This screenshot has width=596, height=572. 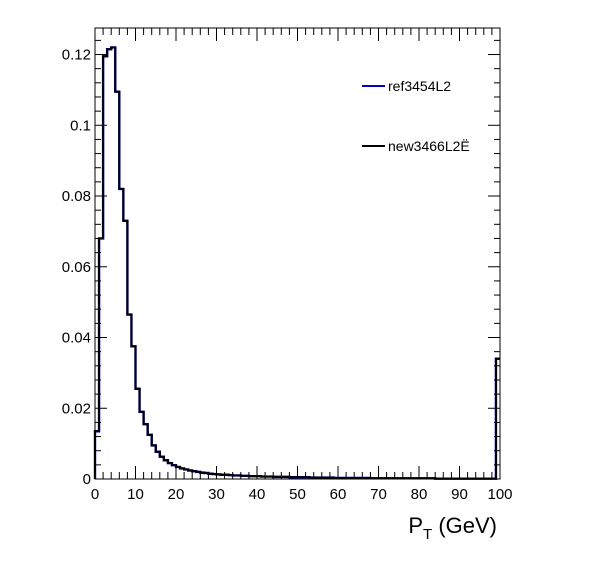 I want to click on x-axis-label-main: P, so click(x=415, y=525).